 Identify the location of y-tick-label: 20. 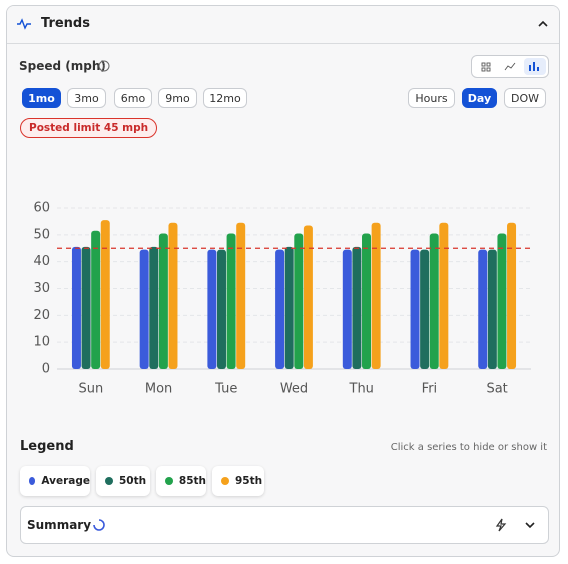
(41, 315).